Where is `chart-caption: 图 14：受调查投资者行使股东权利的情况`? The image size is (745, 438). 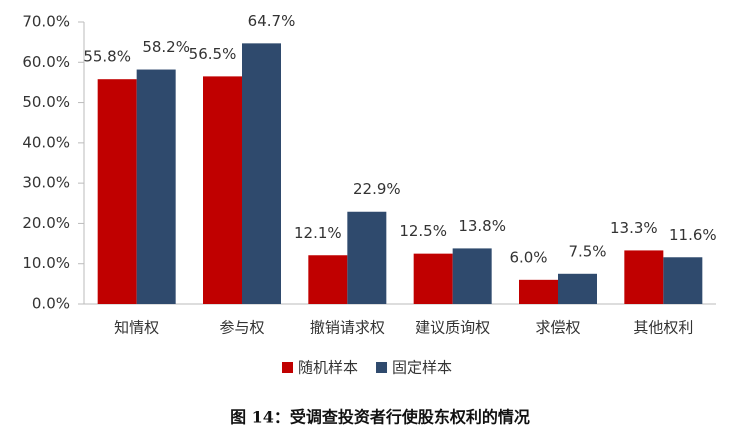
chart-caption: 图 14：受调查投资者行使股东权利的情况 is located at coordinates (380, 417).